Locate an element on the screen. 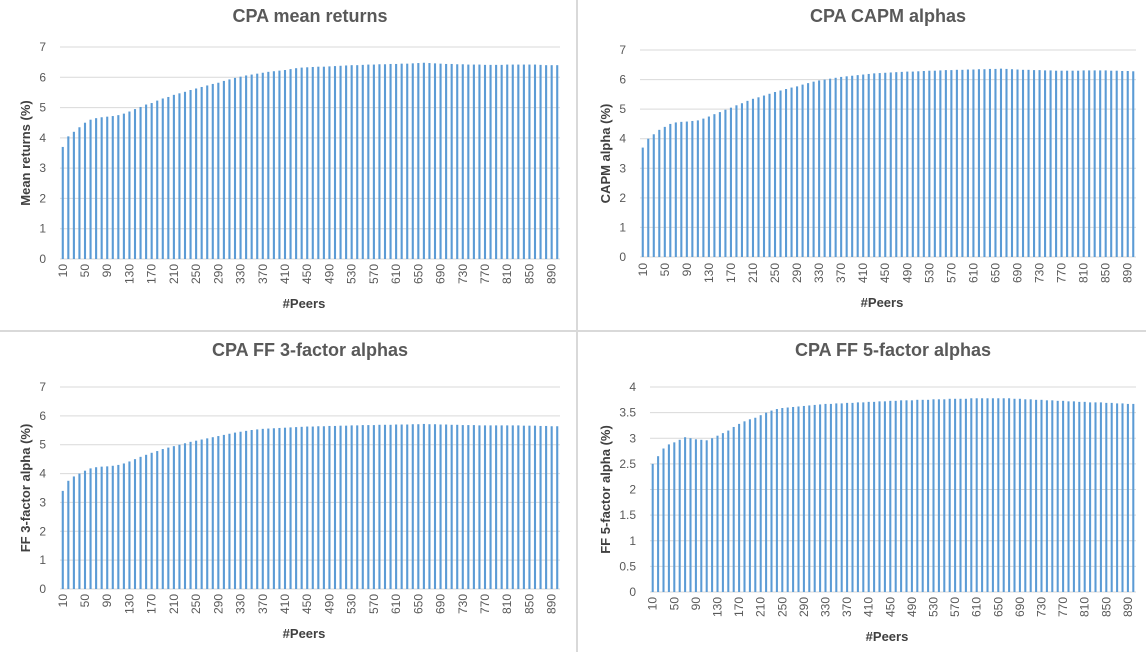 The image size is (1146, 652). x-tick-label: 250 is located at coordinates (196, 604).